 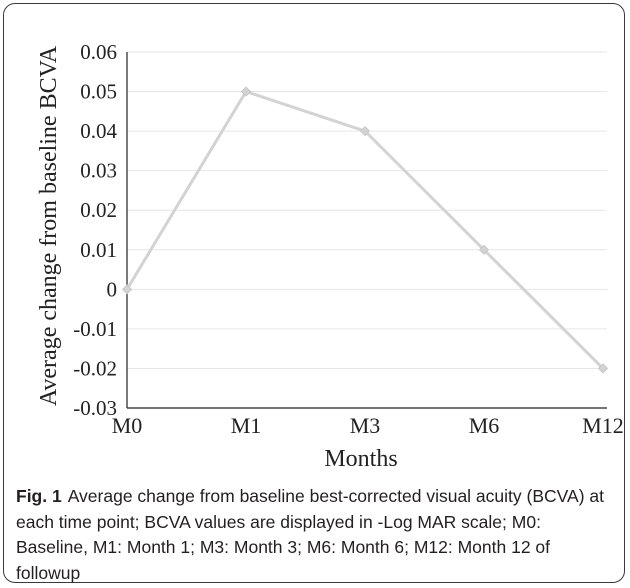 I want to click on x-tick-labels: M0 M1 M3 M6 M12, so click(x=368, y=425).